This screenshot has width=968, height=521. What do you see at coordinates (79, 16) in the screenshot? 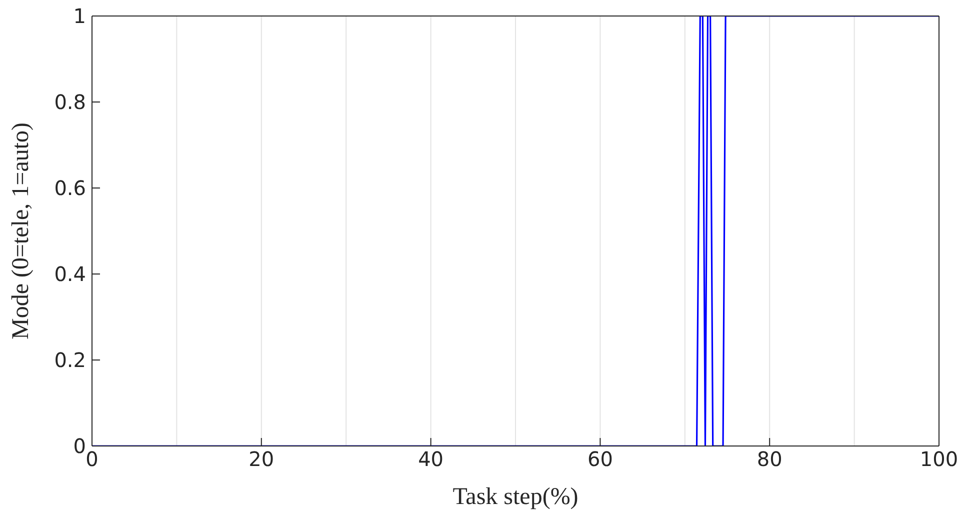
I see `y-tick-label: 1` at bounding box center [79, 16].